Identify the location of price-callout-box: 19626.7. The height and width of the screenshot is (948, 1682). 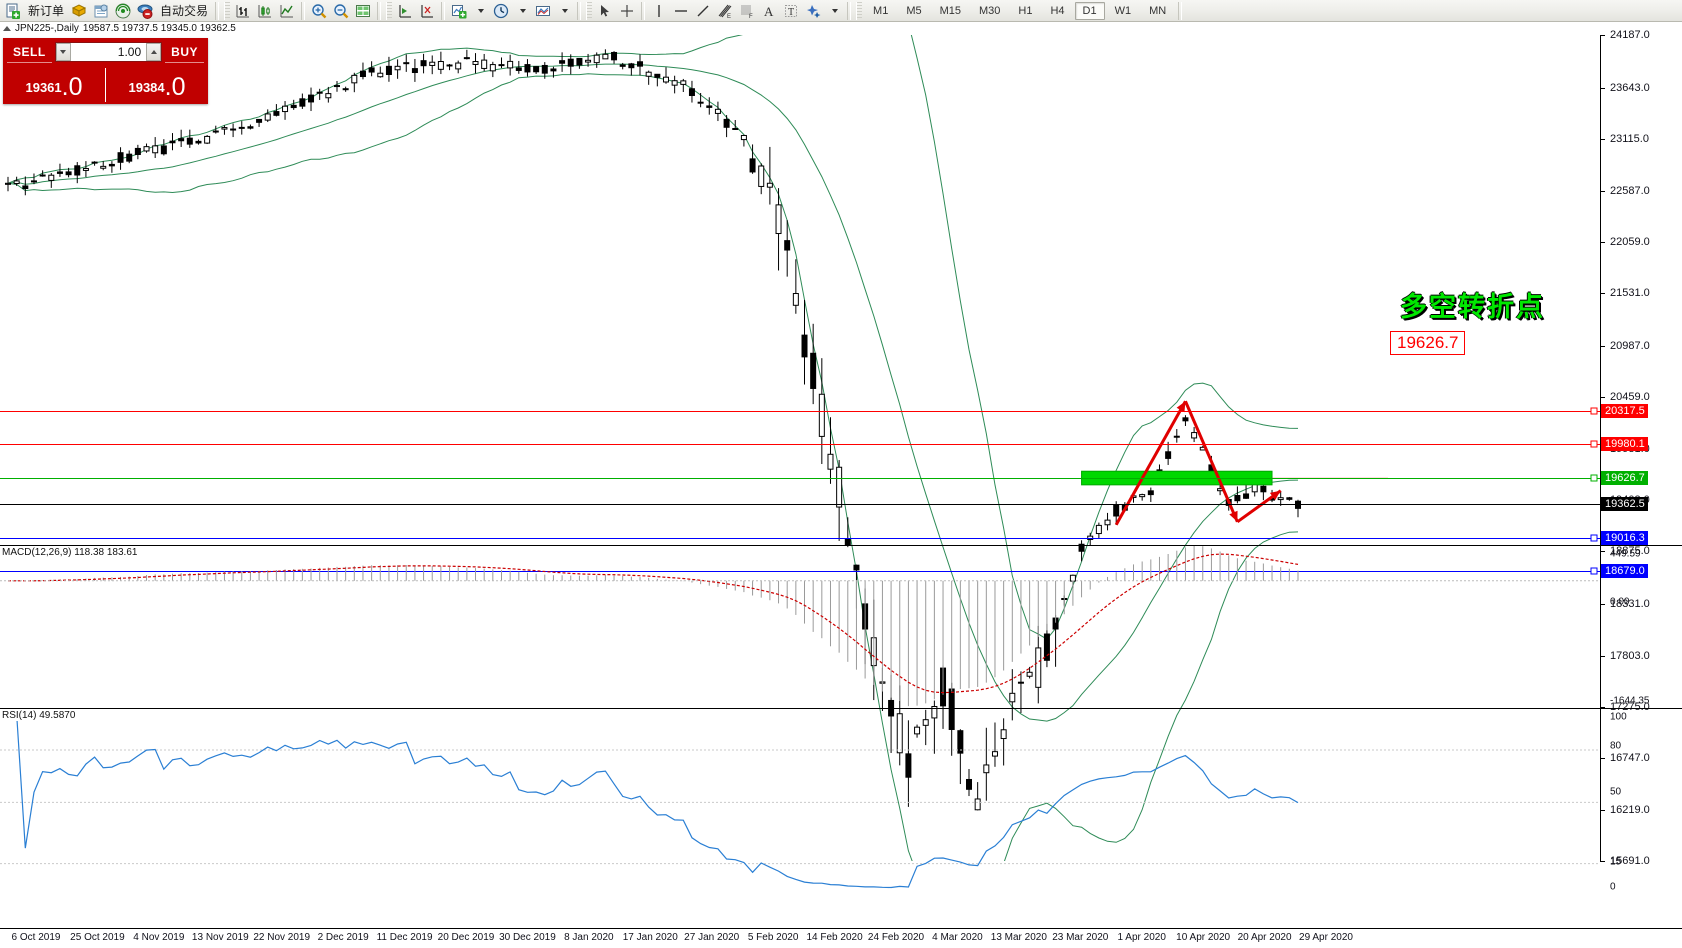
(1428, 343).